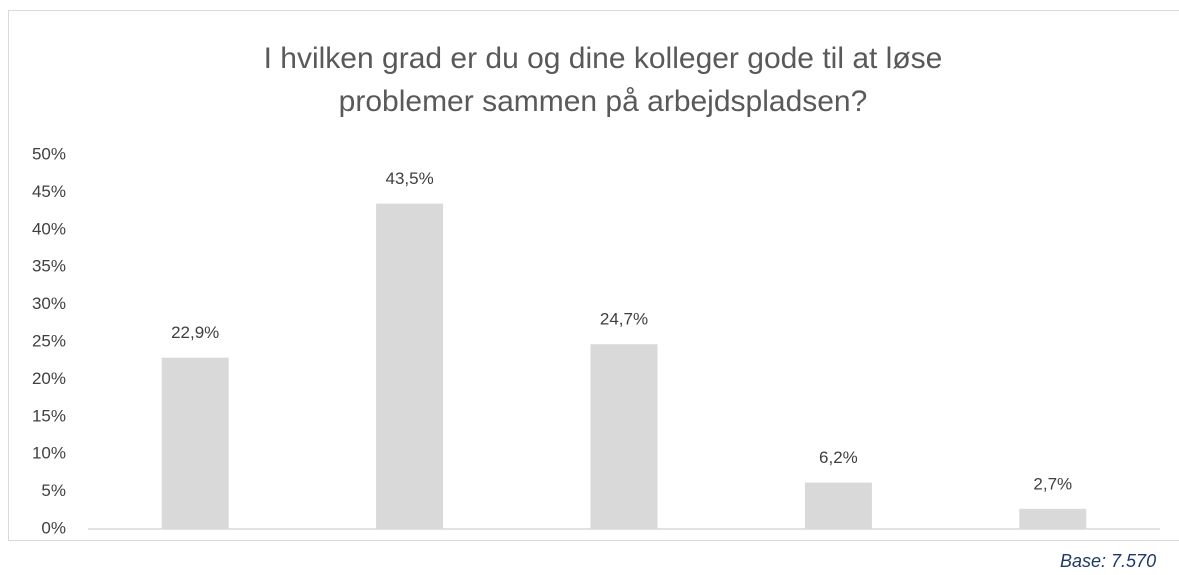 This screenshot has width=1179, height=575. Describe the element at coordinates (53, 527) in the screenshot. I see `y-tick-label: 0%` at that location.